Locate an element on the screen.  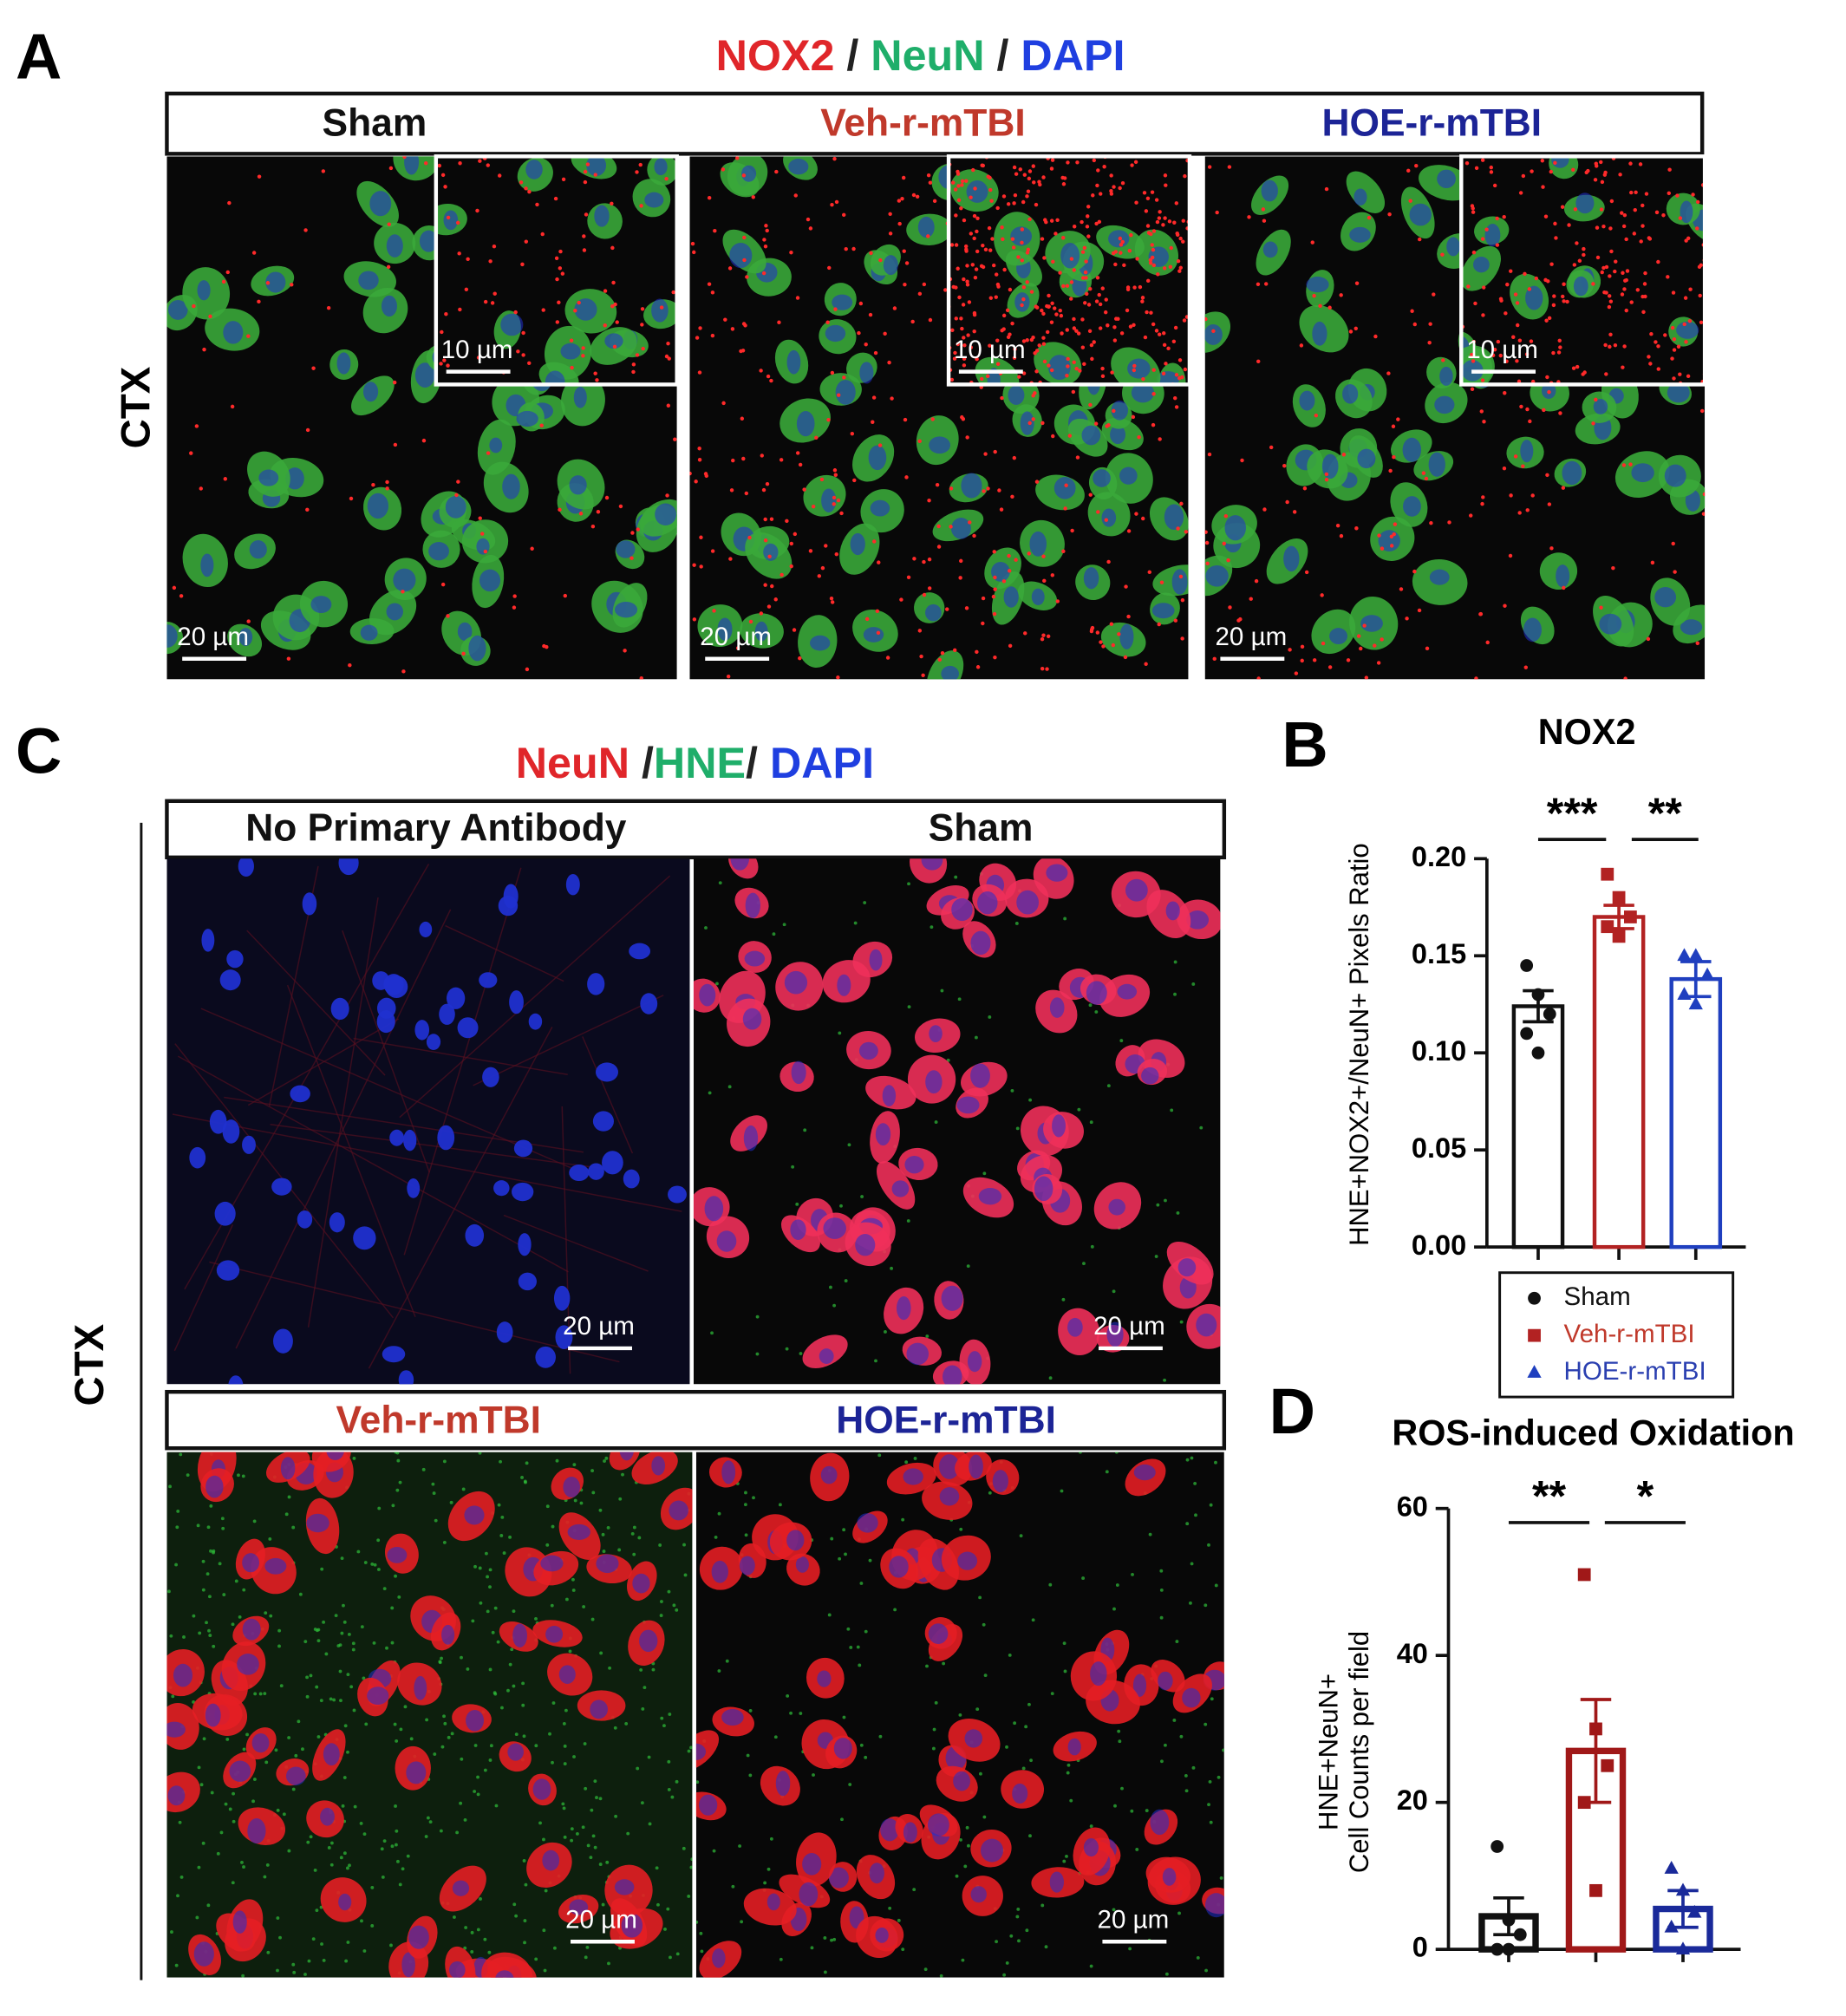
micrograph is located at coordinates (1069, 270).